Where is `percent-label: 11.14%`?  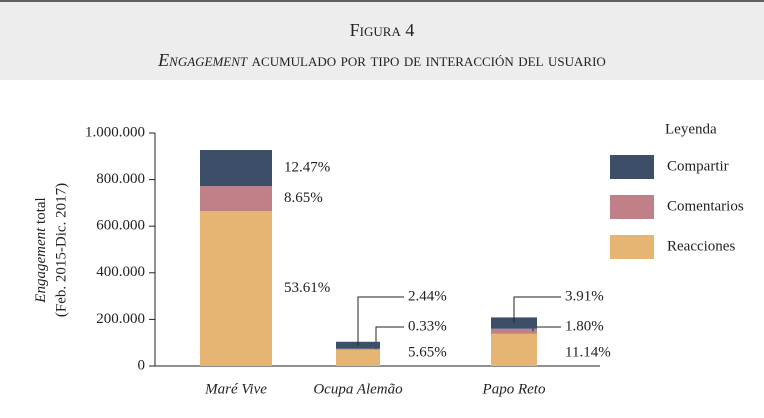 percent-label: 11.14% is located at coordinates (588, 352).